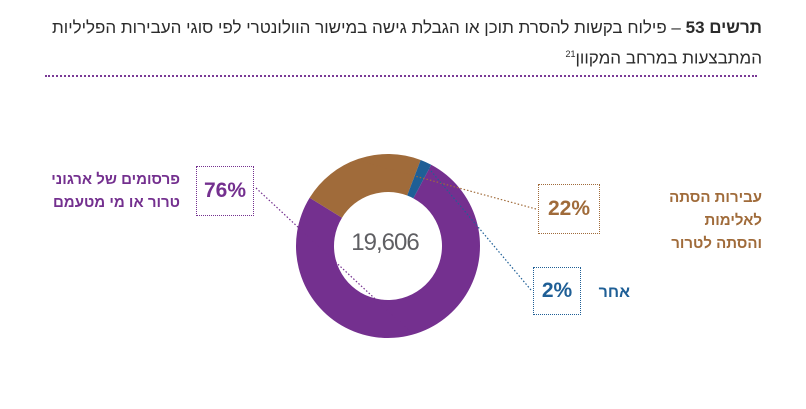  Describe the element at coordinates (723, 27) in the screenshot. I see `figure-label: תרשים 53` at that location.